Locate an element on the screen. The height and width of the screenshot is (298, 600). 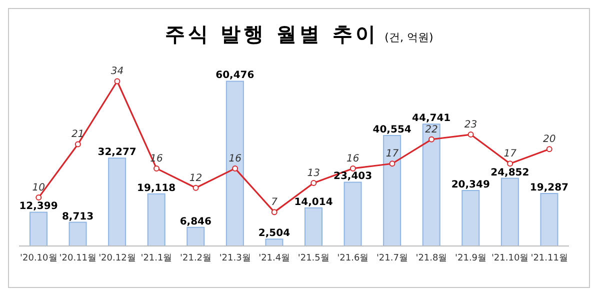
x-tick-label: '21.7월 is located at coordinates (392, 258).